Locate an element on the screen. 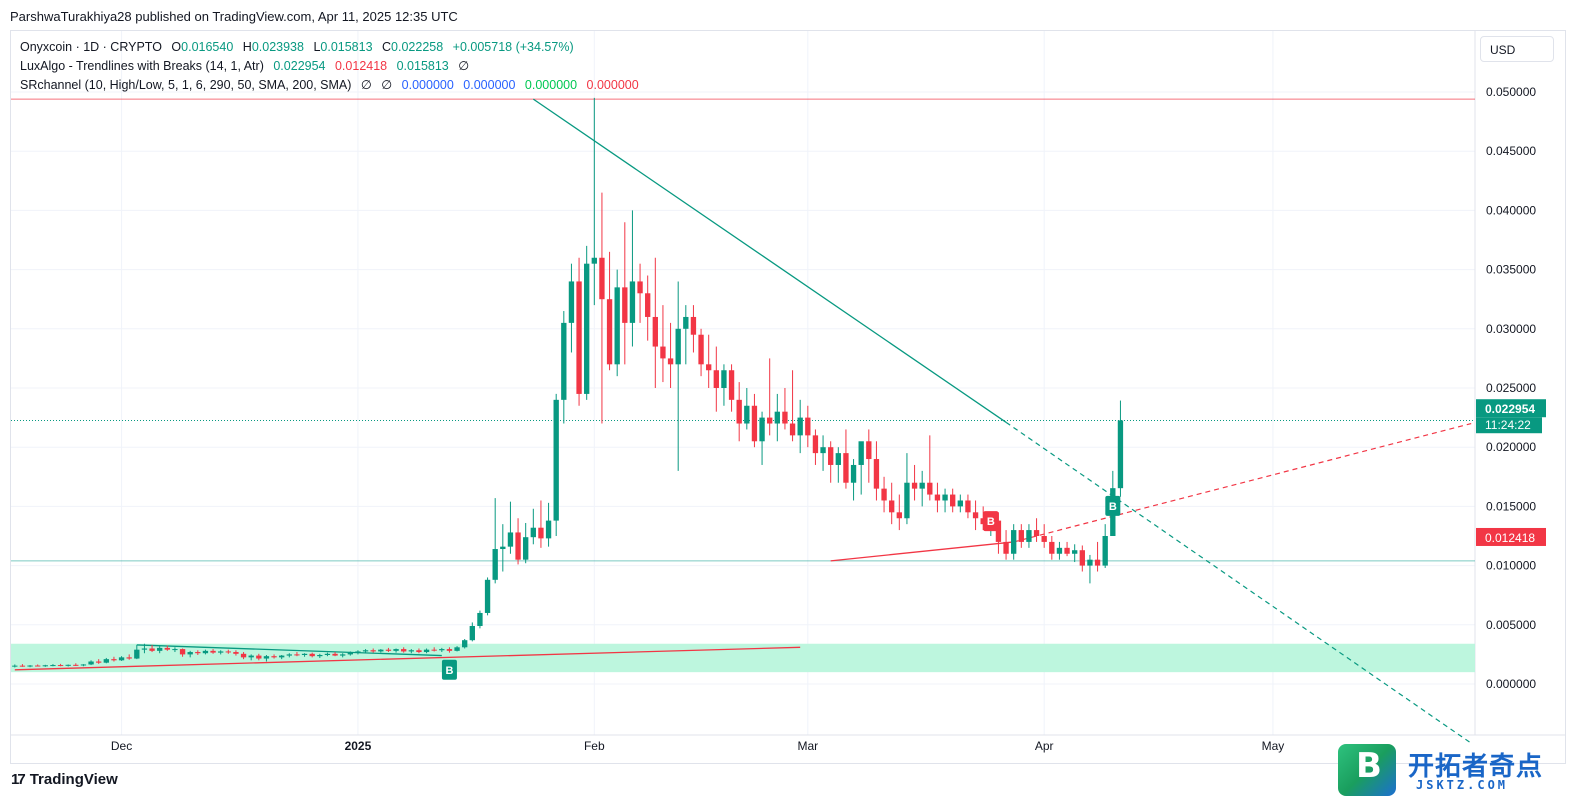 This screenshot has height=810, width=1588. price-axis-tick: 0.040000 is located at coordinates (1511, 210).